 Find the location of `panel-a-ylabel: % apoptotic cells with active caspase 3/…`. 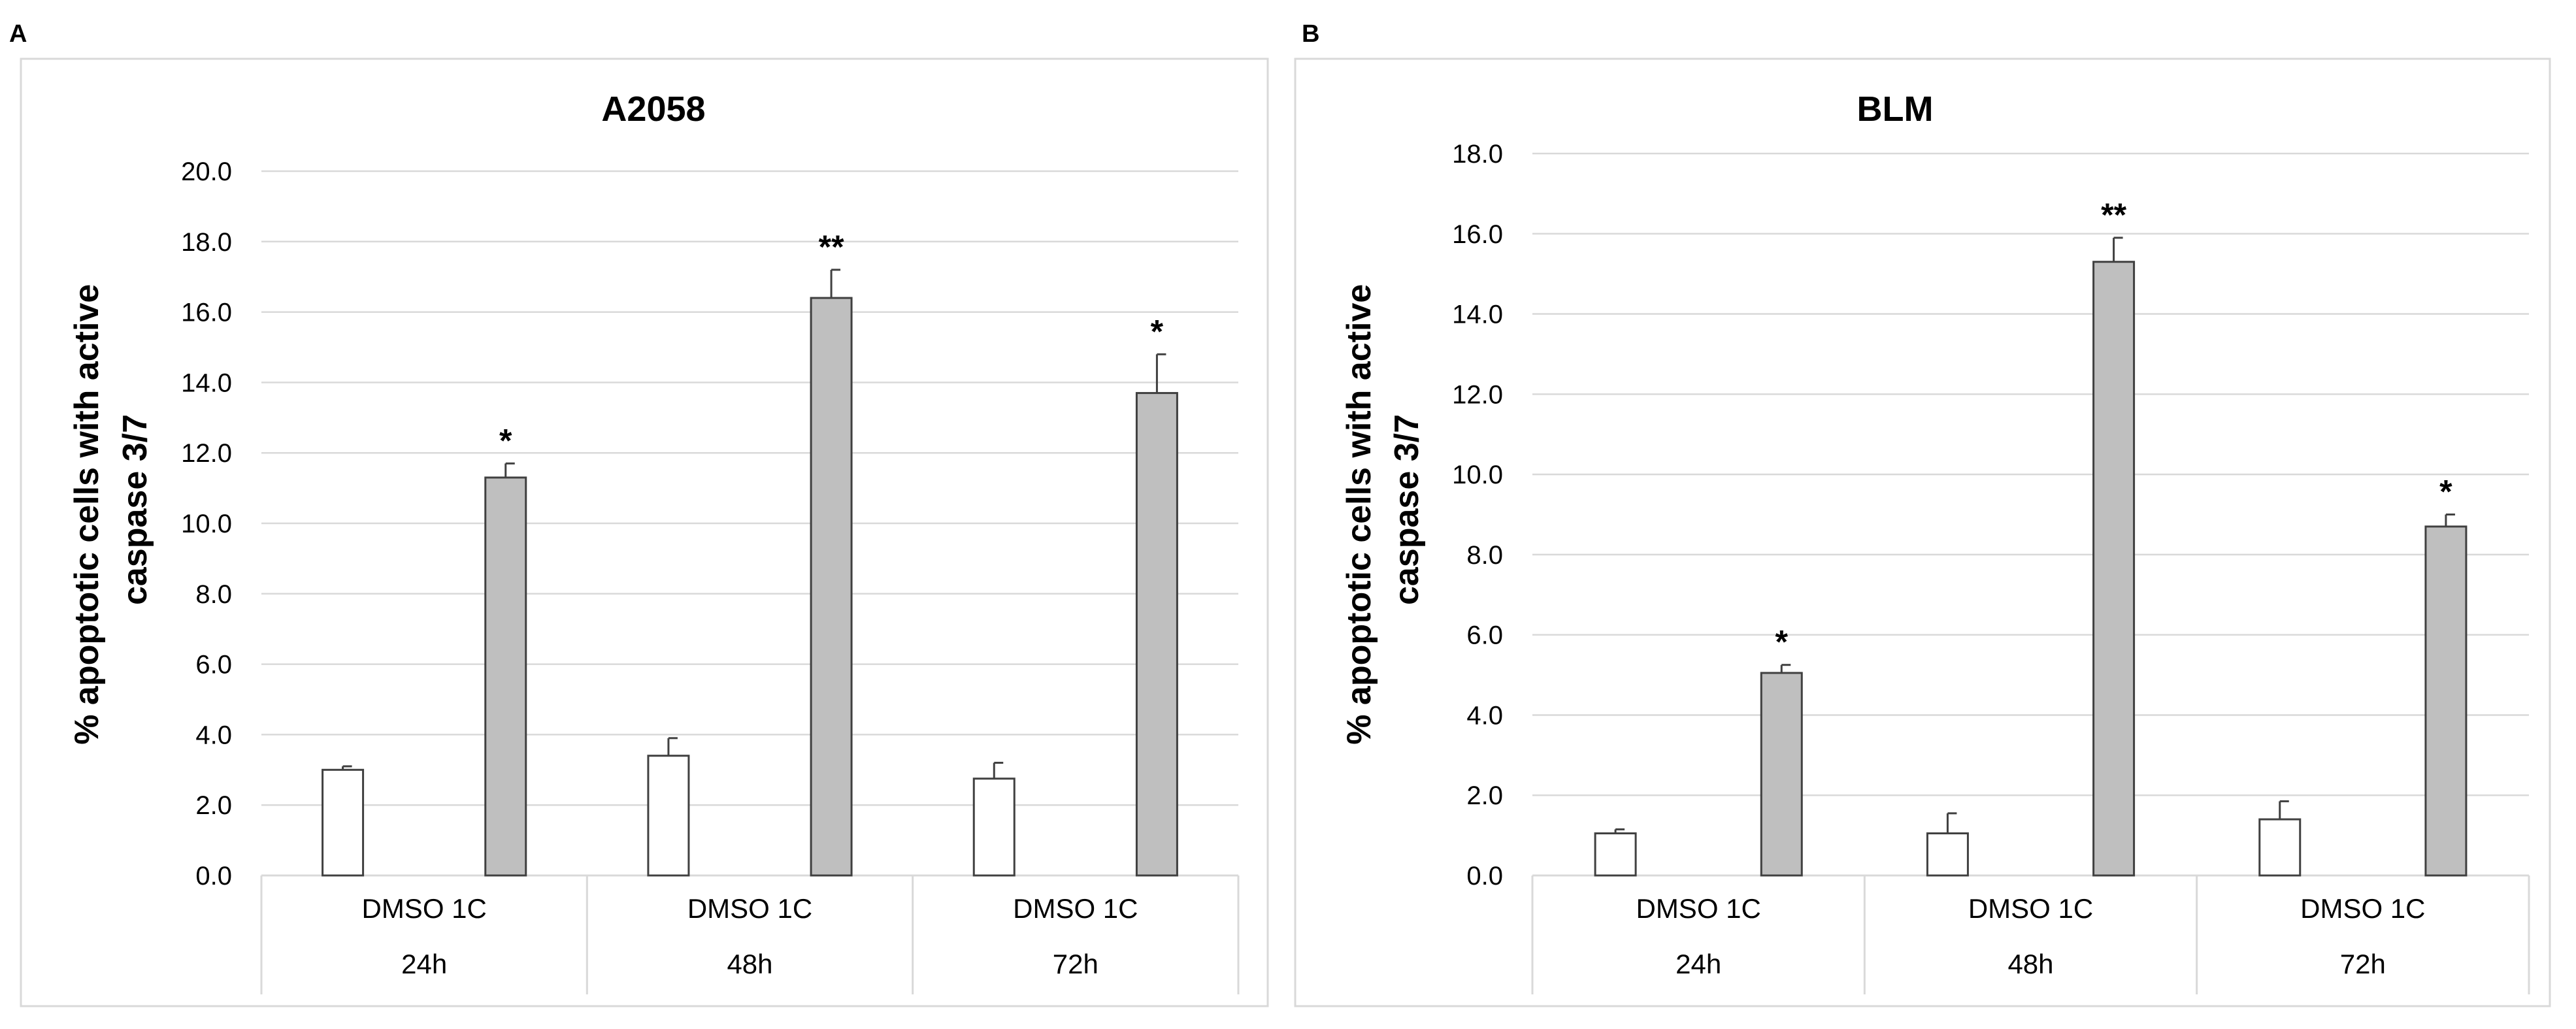

panel-a-ylabel: % apoptotic cells with active caspase 3/… is located at coordinates (111, 509).